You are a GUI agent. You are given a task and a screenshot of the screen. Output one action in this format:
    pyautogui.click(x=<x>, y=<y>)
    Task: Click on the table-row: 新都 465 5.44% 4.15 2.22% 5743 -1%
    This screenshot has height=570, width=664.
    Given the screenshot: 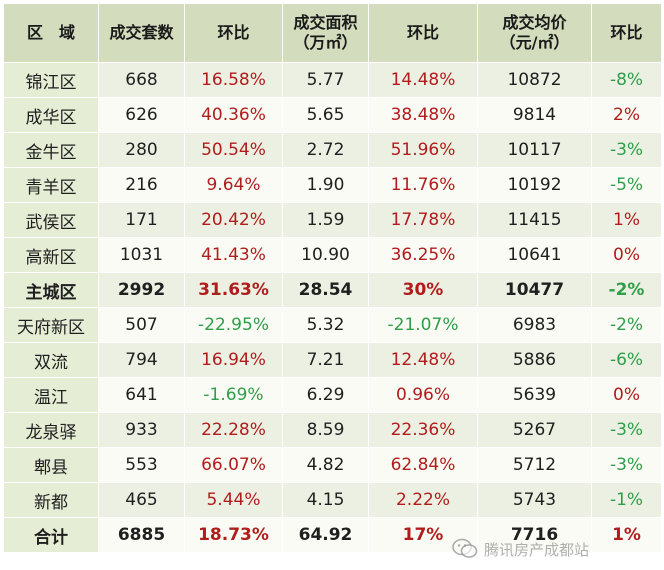 What is the action you would take?
    pyautogui.click(x=332, y=500)
    